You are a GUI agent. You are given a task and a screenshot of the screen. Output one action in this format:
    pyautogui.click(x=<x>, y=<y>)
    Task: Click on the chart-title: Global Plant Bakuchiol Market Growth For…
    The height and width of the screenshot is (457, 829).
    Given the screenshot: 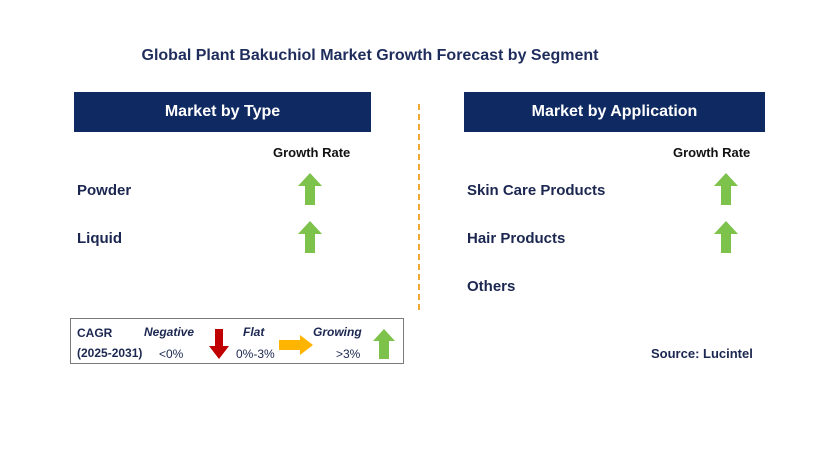 What is the action you would take?
    pyautogui.click(x=370, y=55)
    